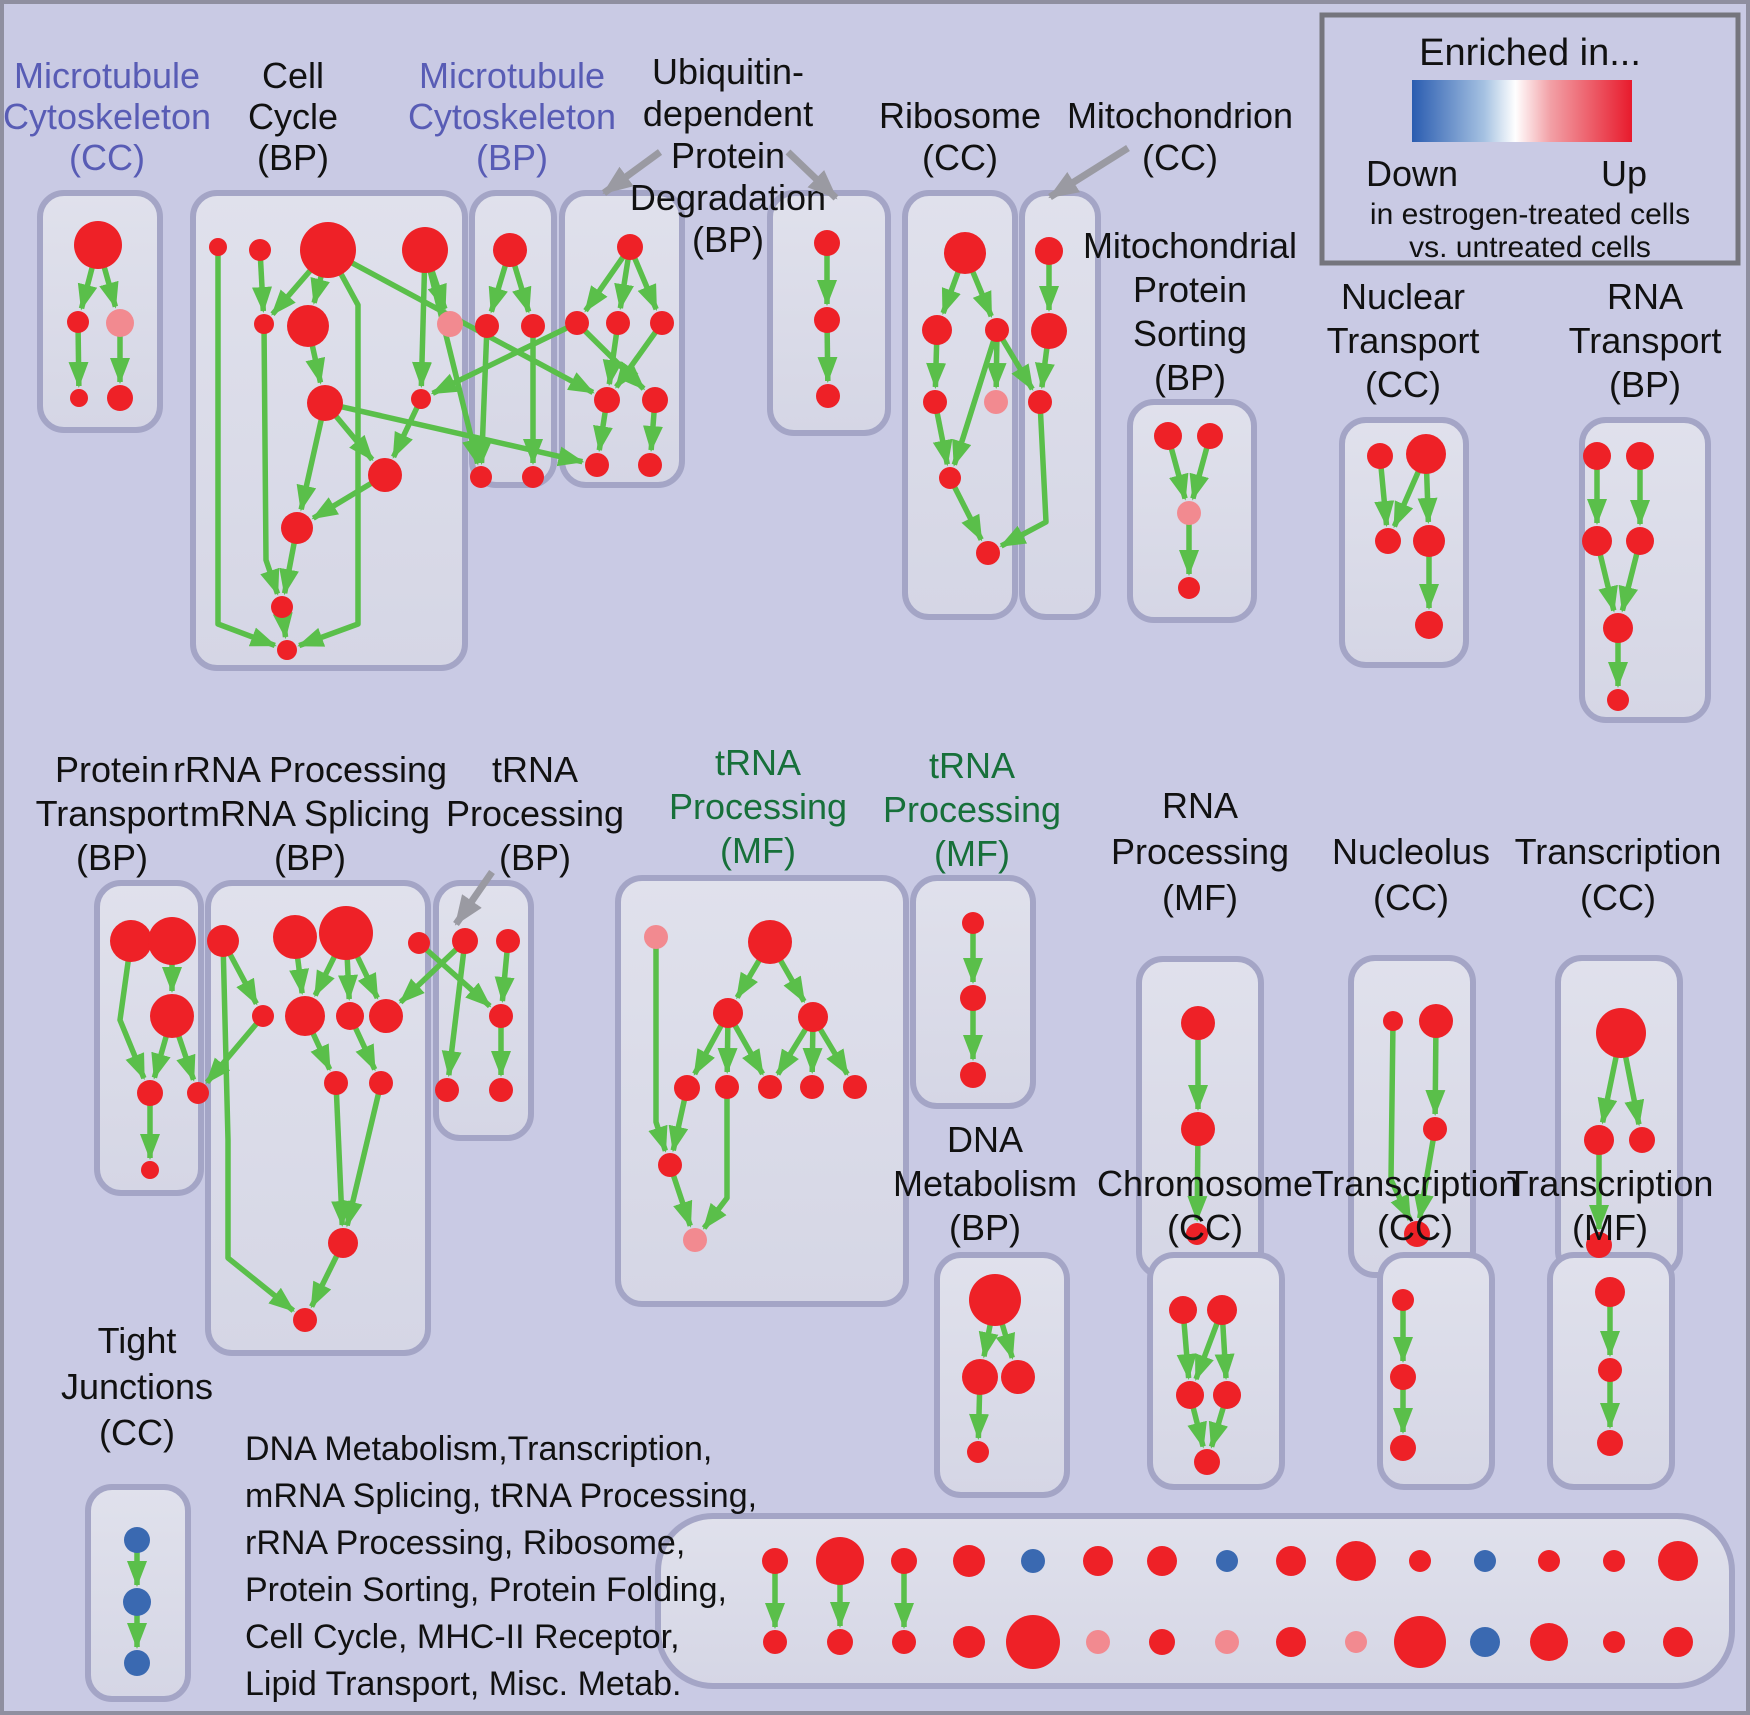 This screenshot has height=1715, width=1750. What do you see at coordinates (1645, 296) in the screenshot?
I see `cluster-label-rna-transport: RNA` at bounding box center [1645, 296].